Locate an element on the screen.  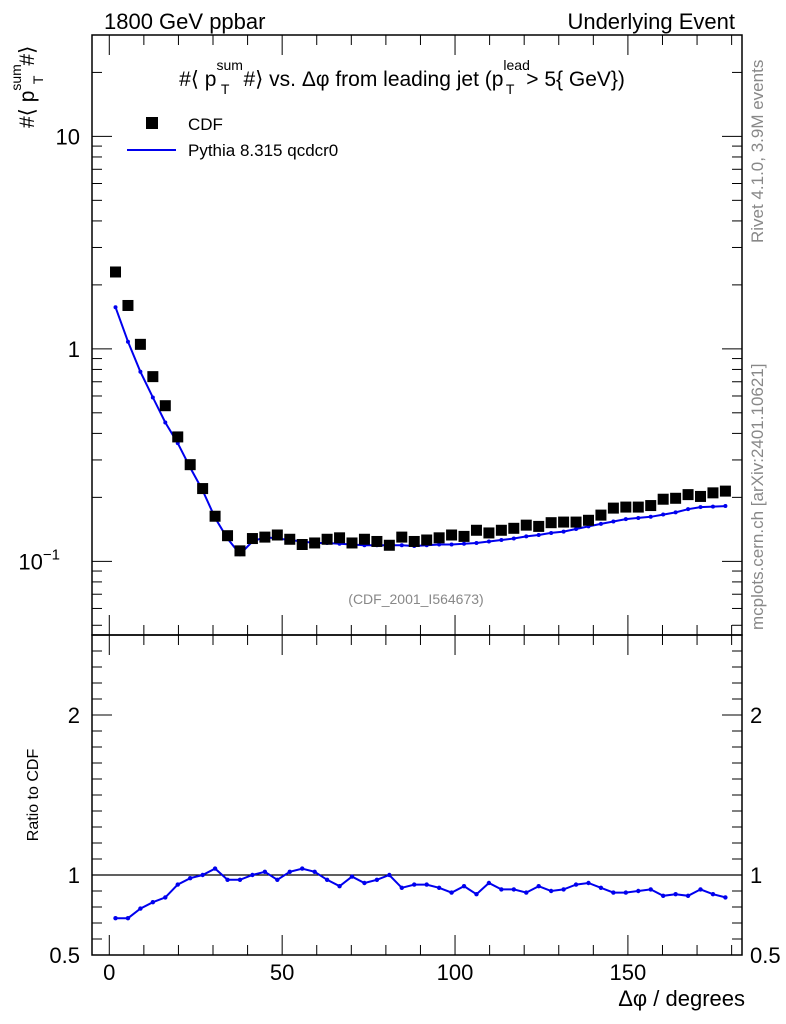
ratio-y-tick-label-left: 2 is located at coordinates (74, 715).